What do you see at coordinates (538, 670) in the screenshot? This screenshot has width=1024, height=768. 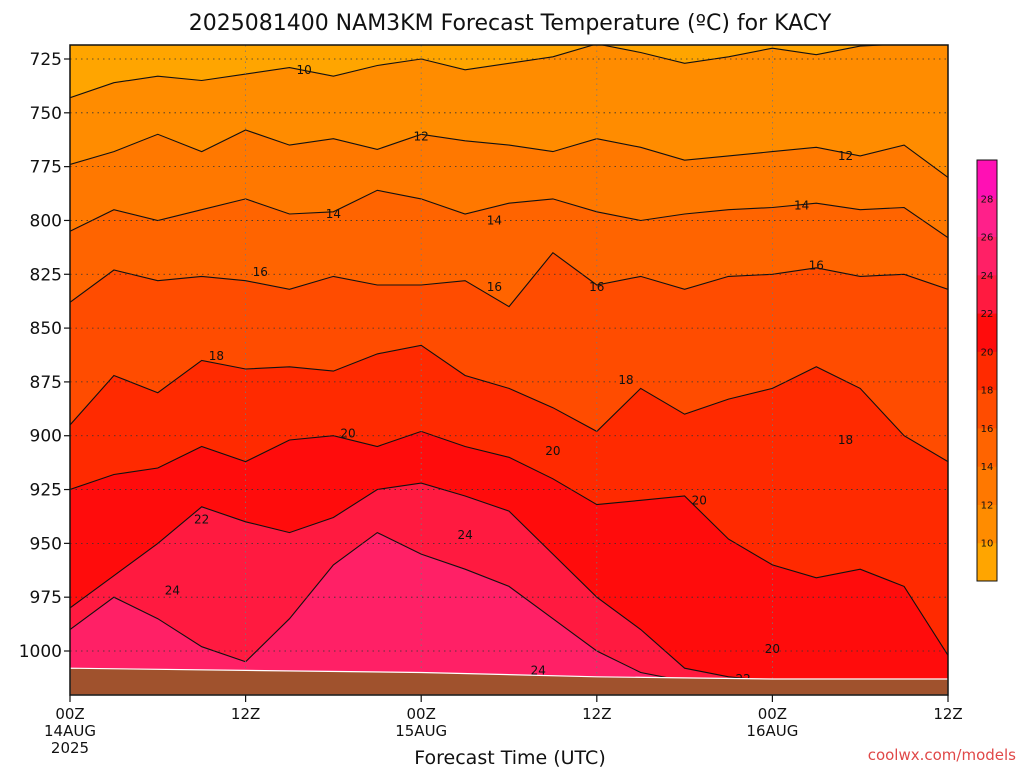 I see `contour-label-21: 24` at bounding box center [538, 670].